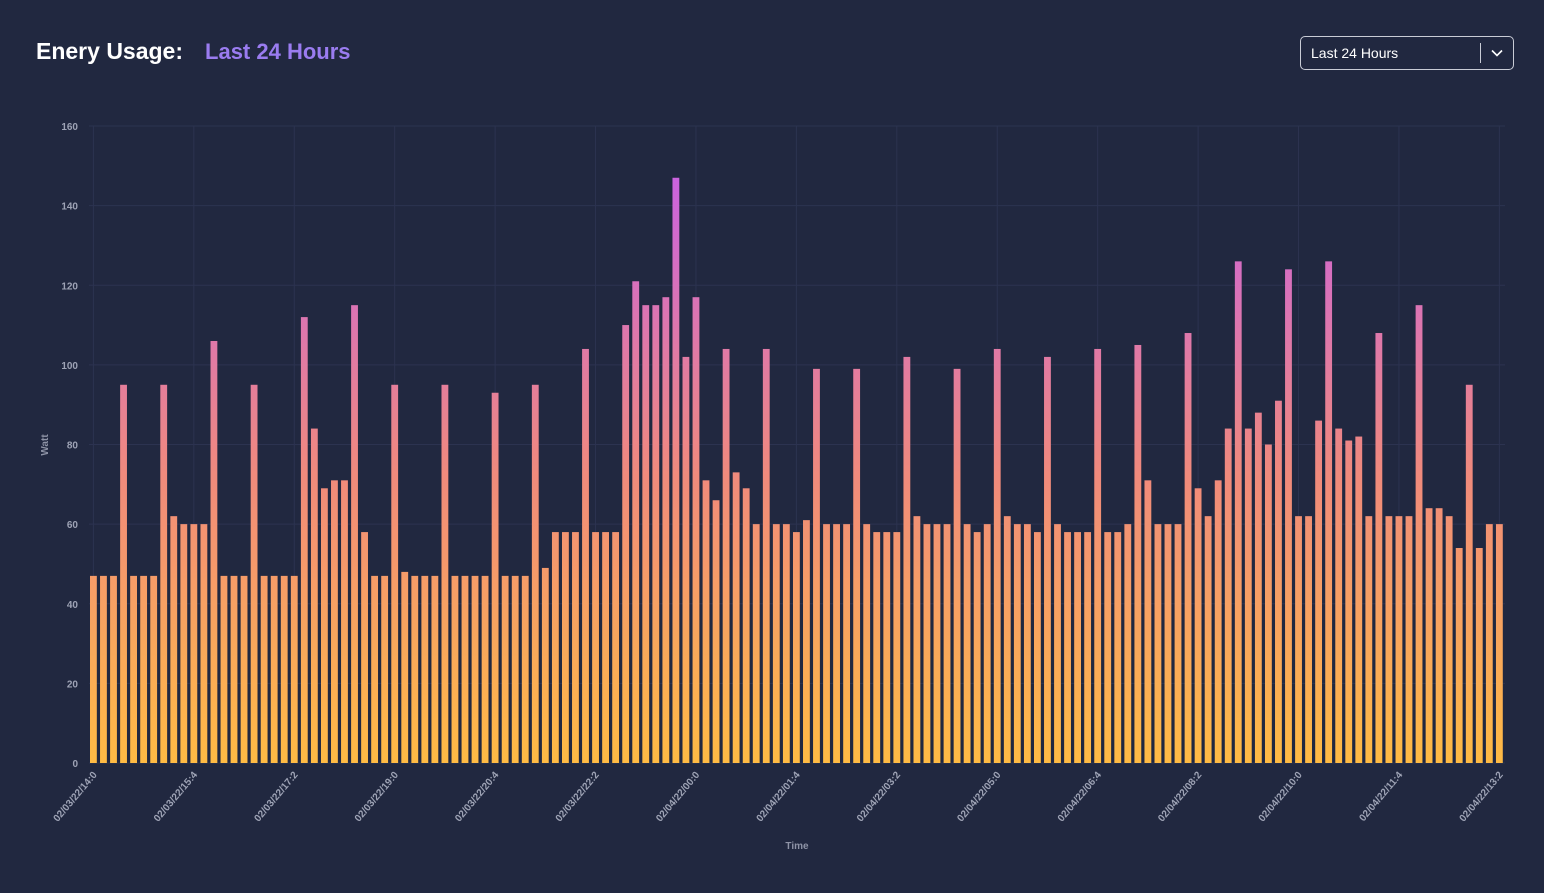 The width and height of the screenshot is (1544, 893). What do you see at coordinates (1080, 797) in the screenshot?
I see `x-tick-label: 02/04/22/06:4` at bounding box center [1080, 797].